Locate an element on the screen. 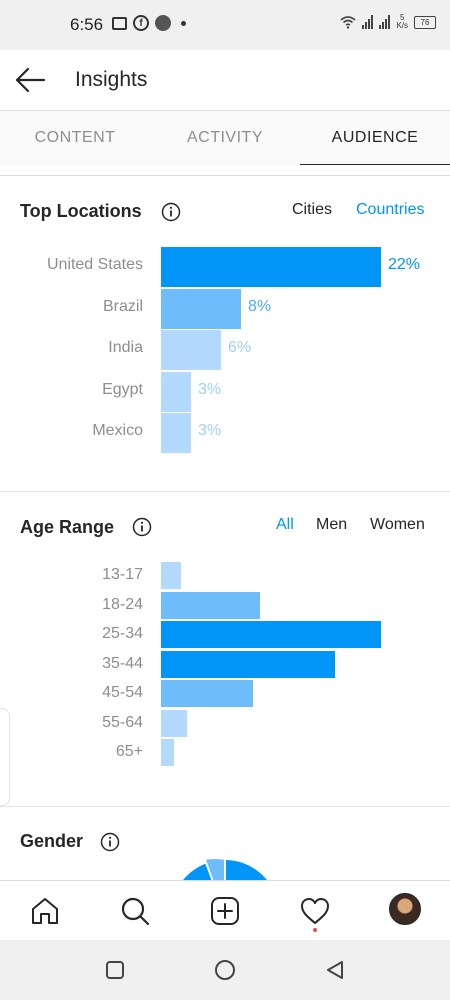 Image resolution: width=450 pixels, height=1000 pixels. location-percent: 22% is located at coordinates (404, 264).